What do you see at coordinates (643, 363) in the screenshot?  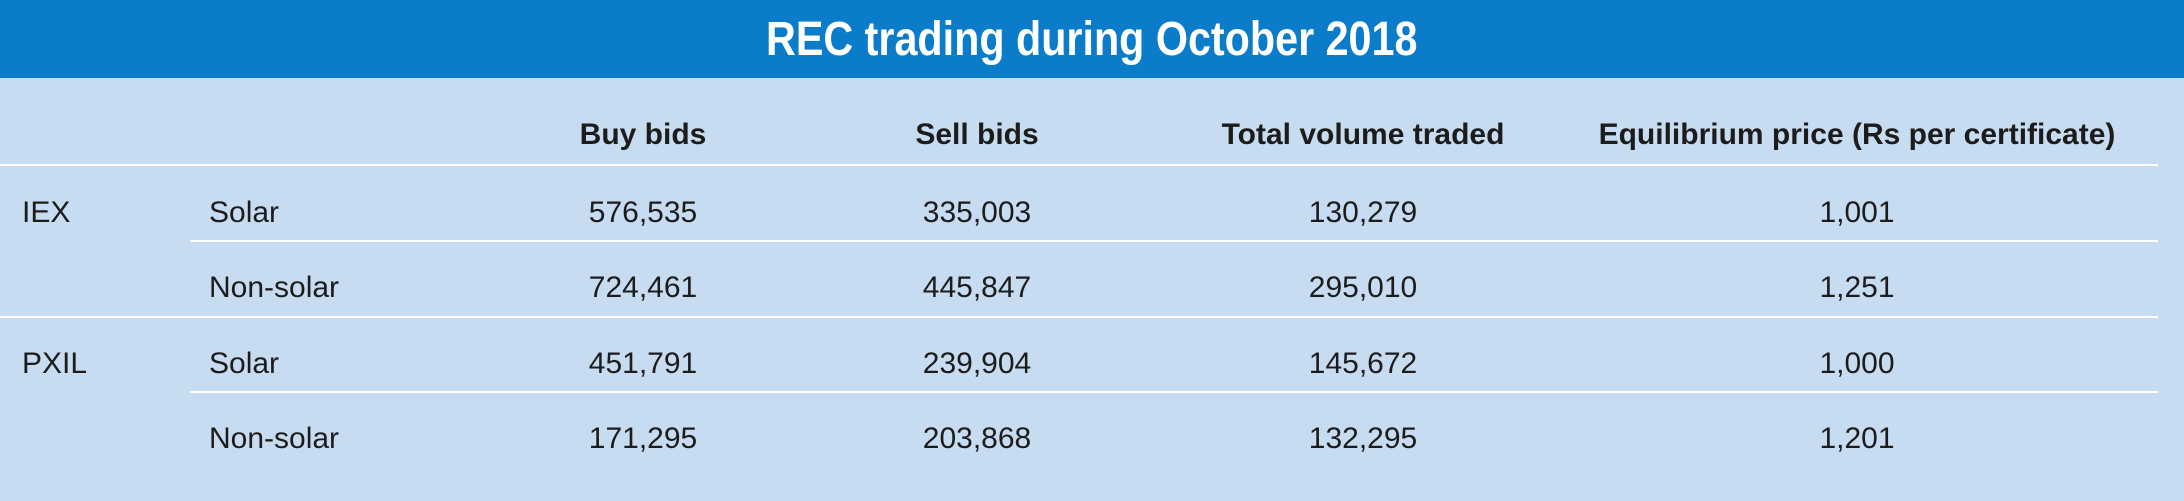 I see `cell-buy-bids: 451,791` at bounding box center [643, 363].